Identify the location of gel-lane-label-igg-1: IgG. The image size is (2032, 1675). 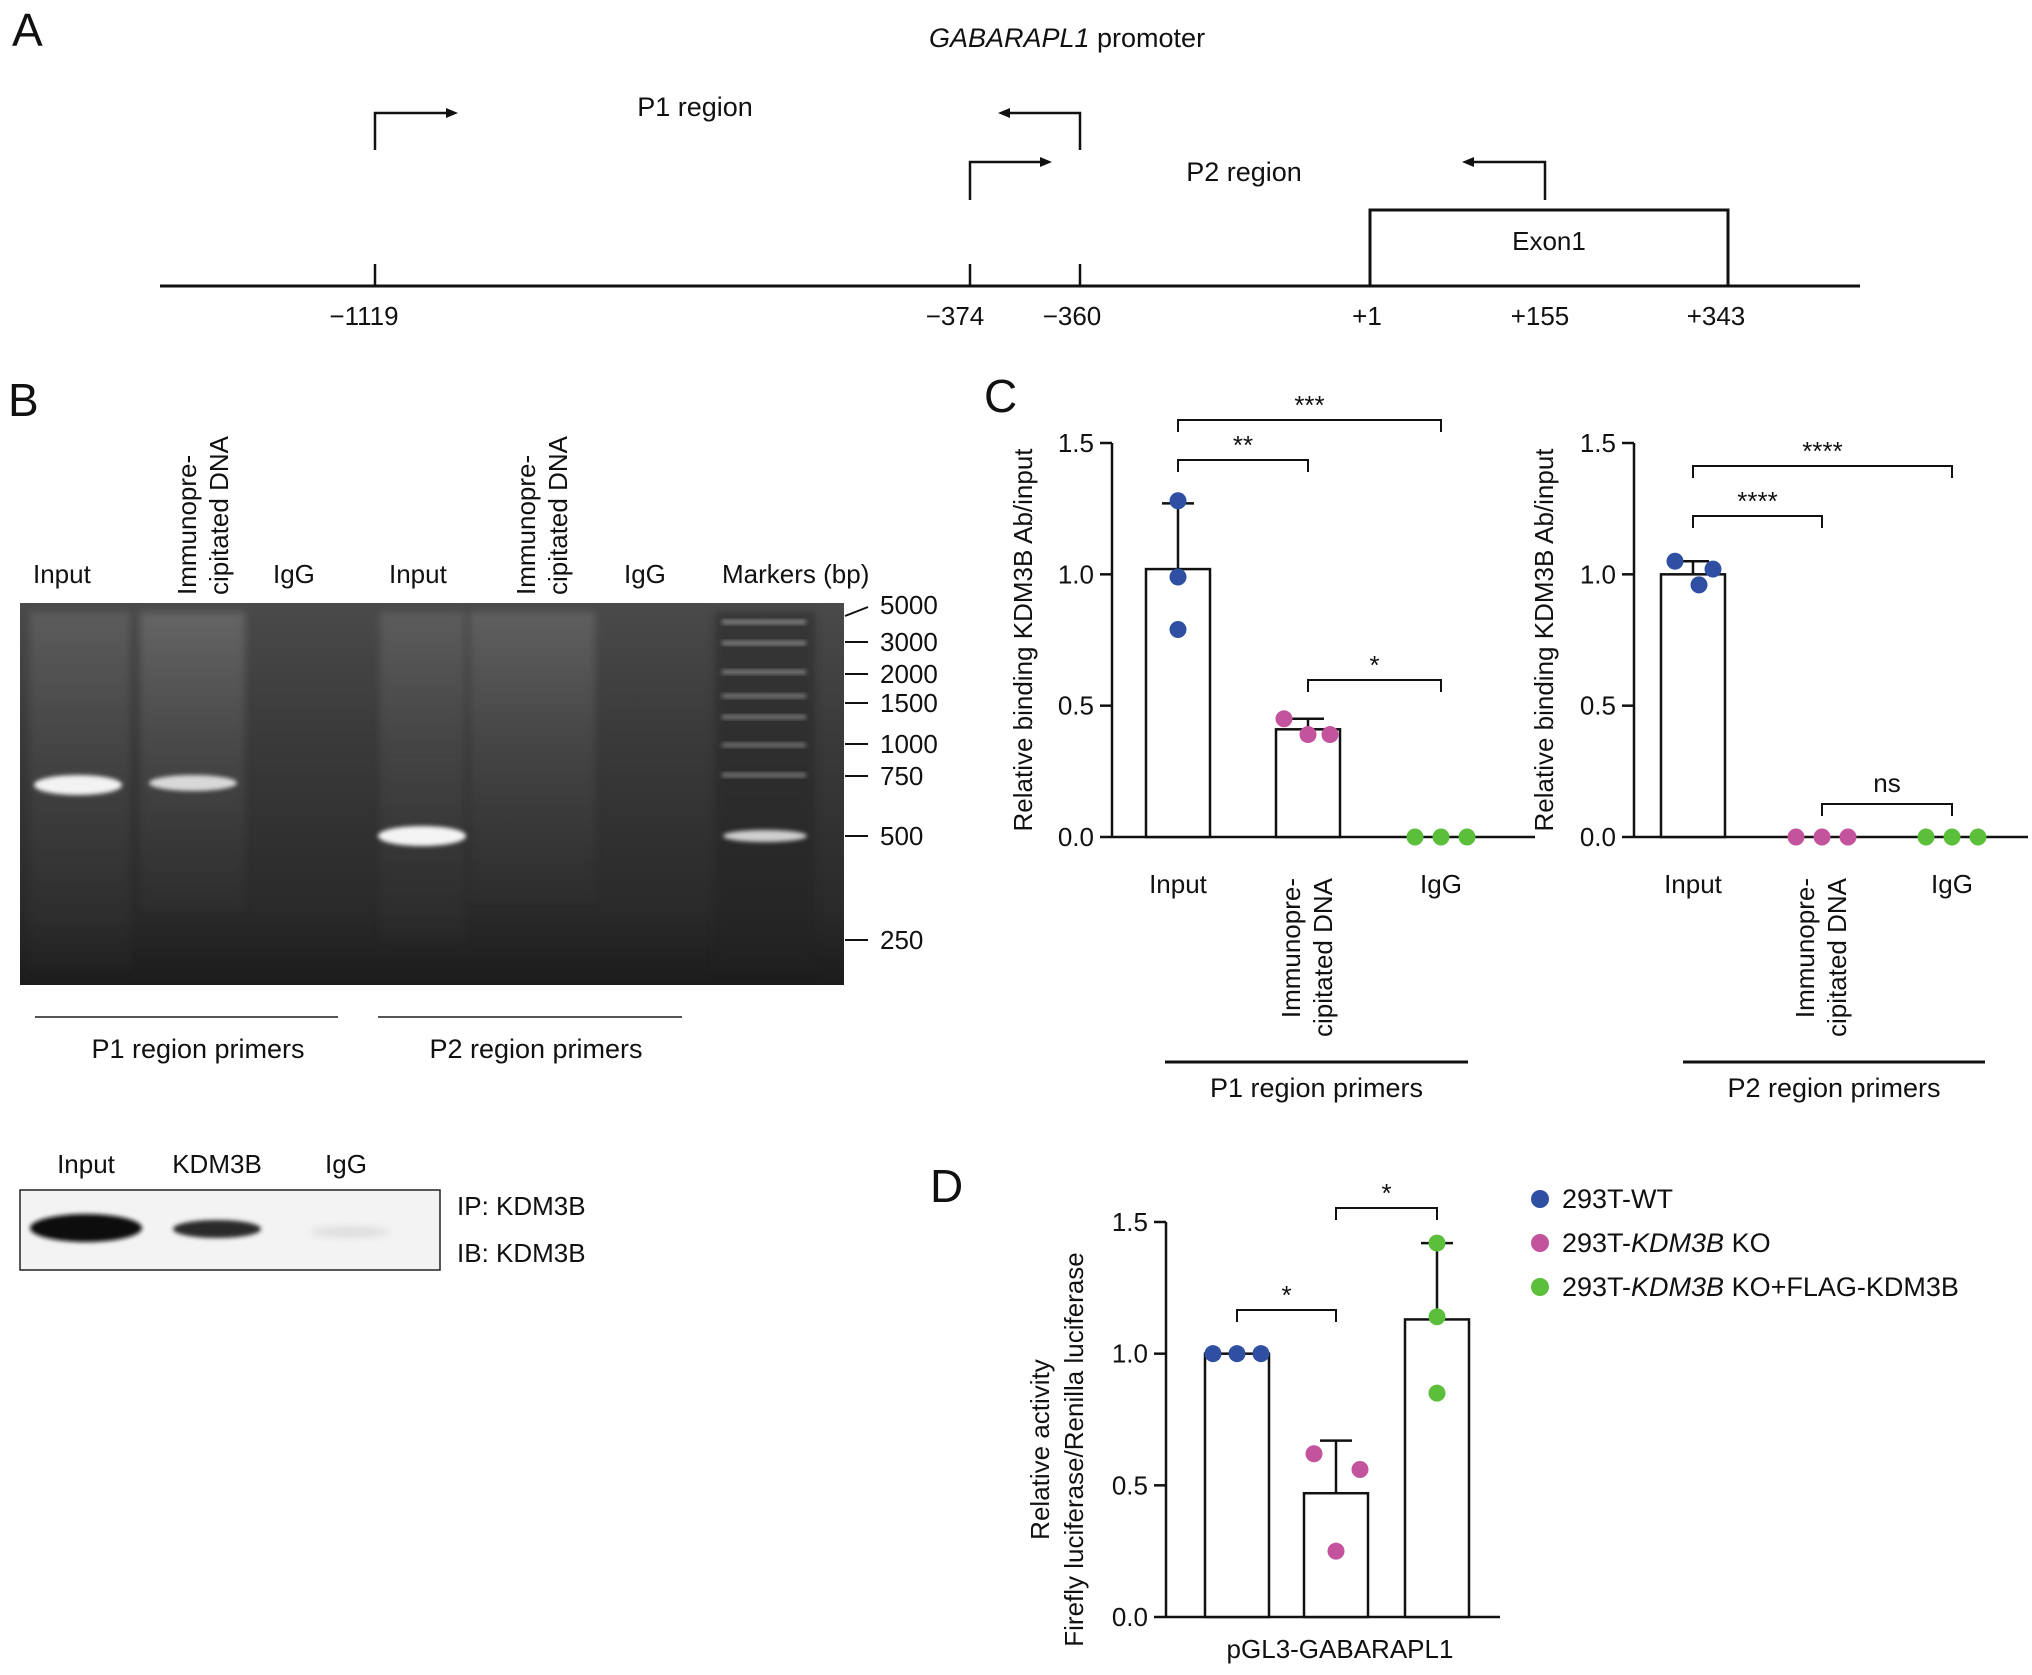
(294, 574).